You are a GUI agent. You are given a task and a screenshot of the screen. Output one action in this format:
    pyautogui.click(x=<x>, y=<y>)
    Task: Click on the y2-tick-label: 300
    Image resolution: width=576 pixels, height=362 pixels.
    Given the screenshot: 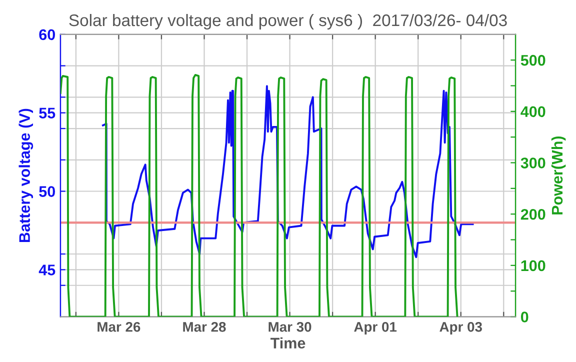 What is the action you would take?
    pyautogui.click(x=533, y=163)
    